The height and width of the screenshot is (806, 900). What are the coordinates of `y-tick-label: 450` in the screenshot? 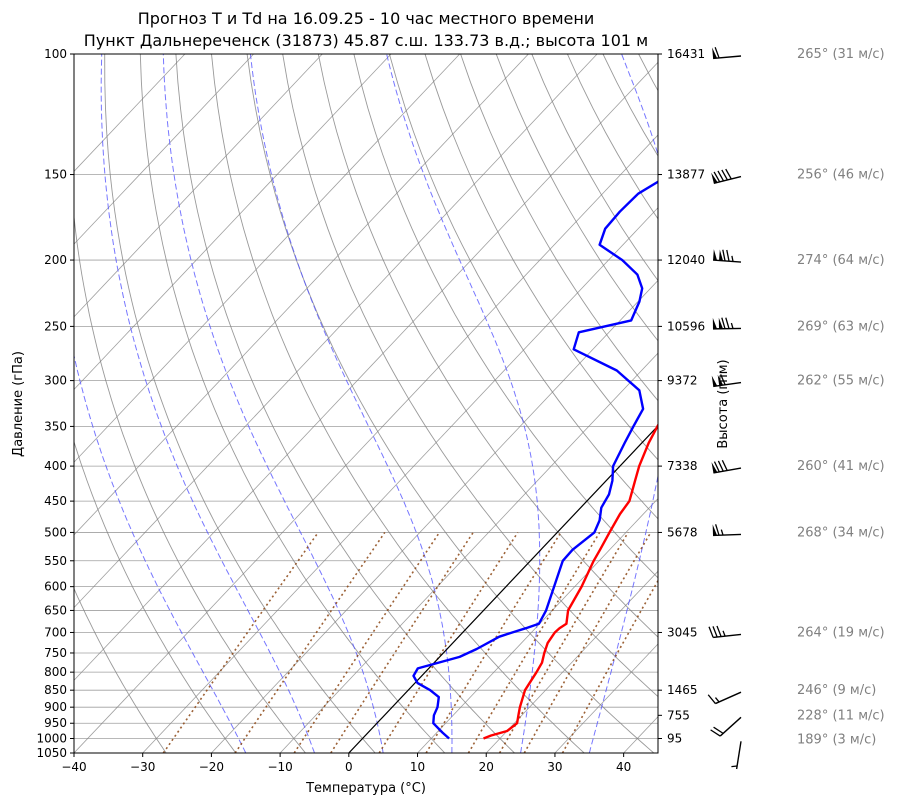 It's located at (55, 501).